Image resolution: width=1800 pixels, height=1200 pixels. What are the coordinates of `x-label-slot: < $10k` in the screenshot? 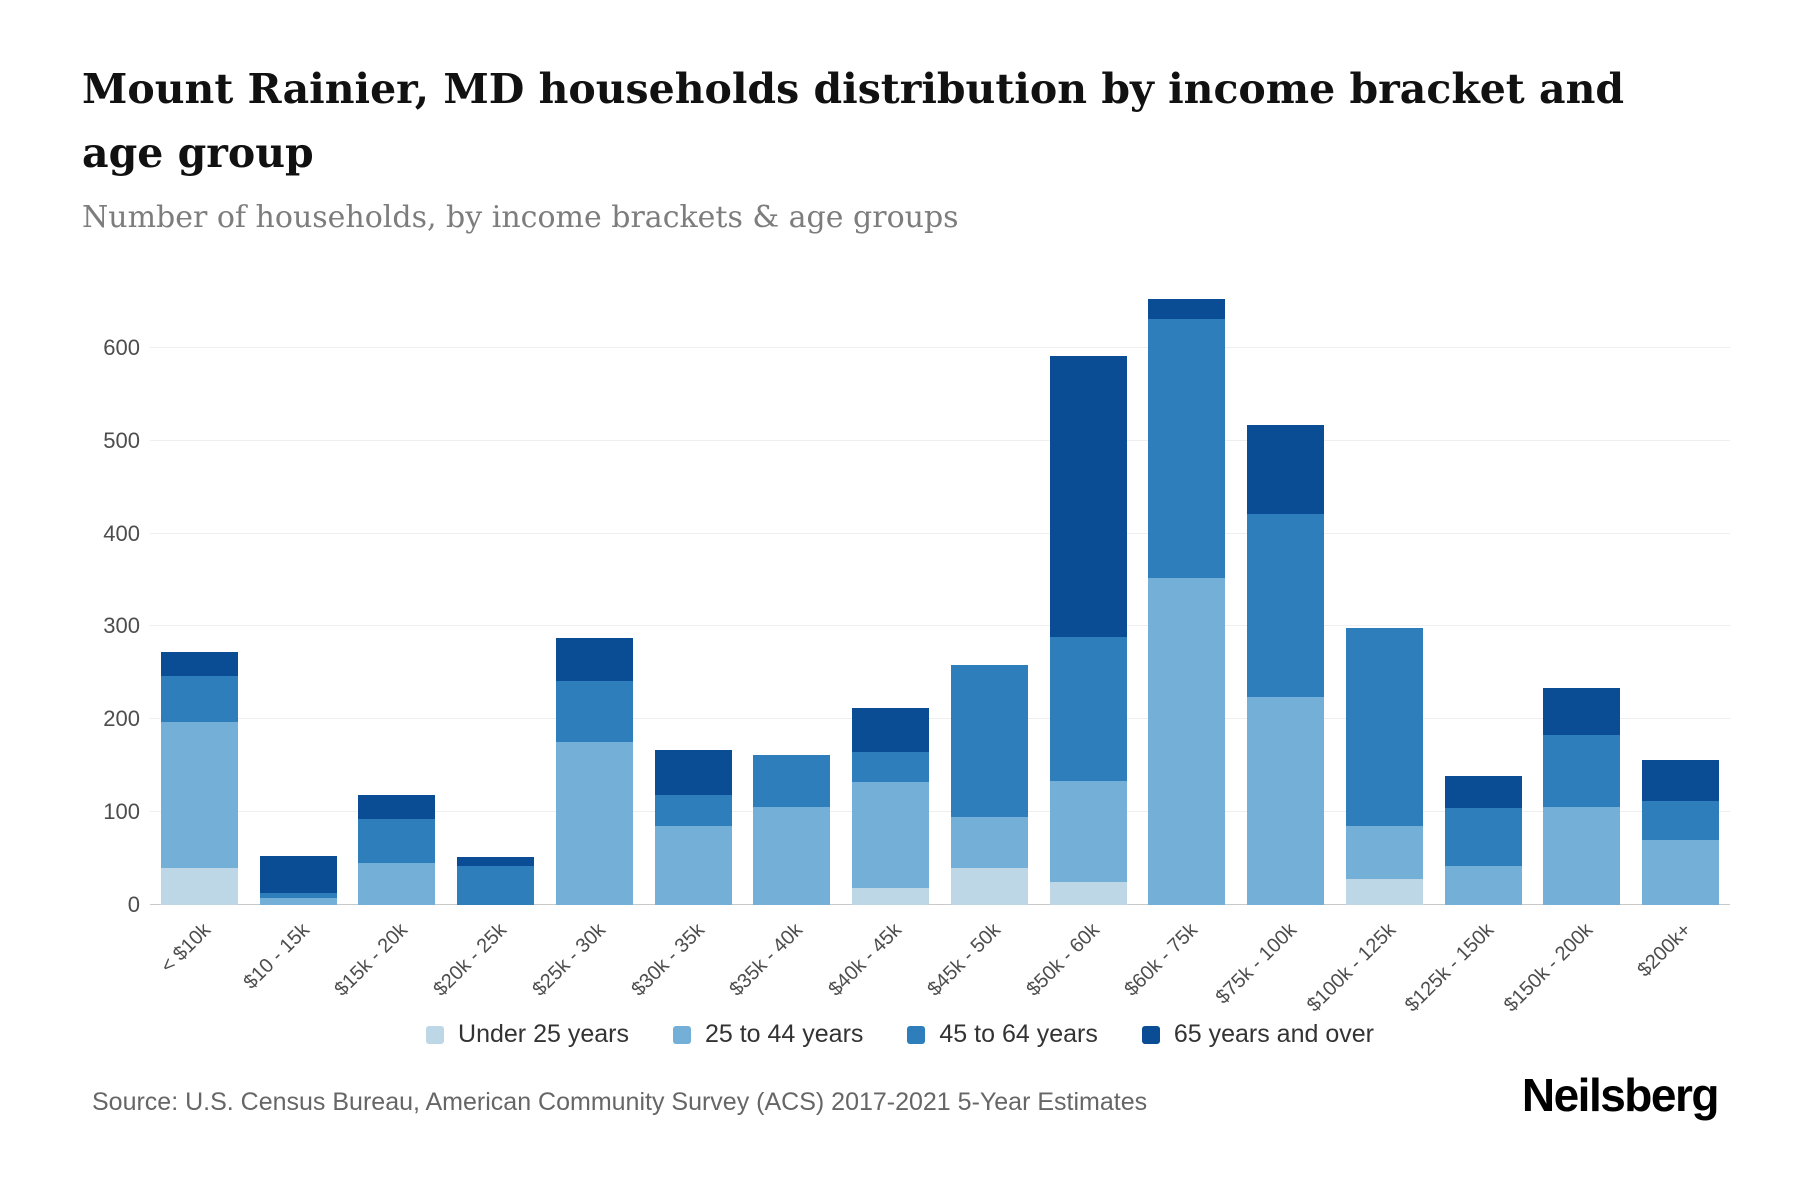 It's located at (199, 960).